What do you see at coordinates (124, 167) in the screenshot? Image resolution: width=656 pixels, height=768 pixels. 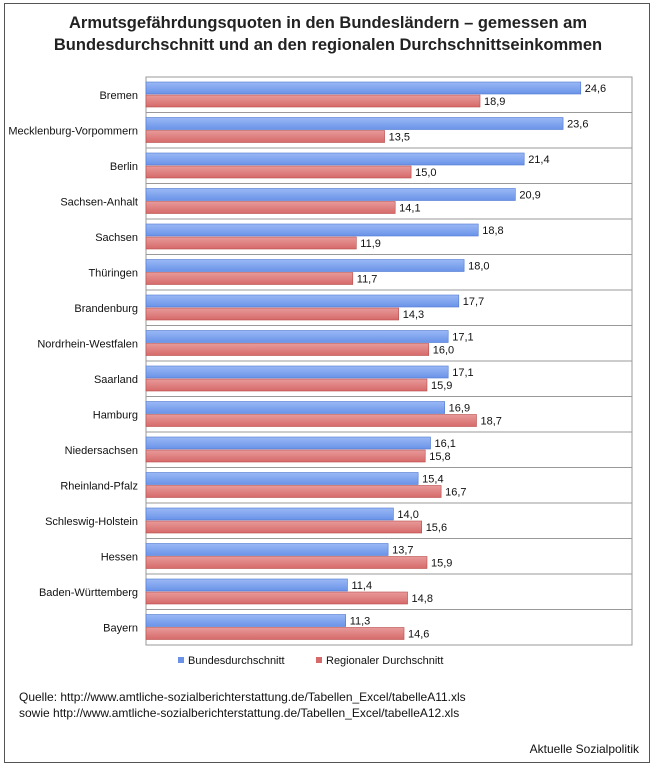 I see `category-label: Berlin` at bounding box center [124, 167].